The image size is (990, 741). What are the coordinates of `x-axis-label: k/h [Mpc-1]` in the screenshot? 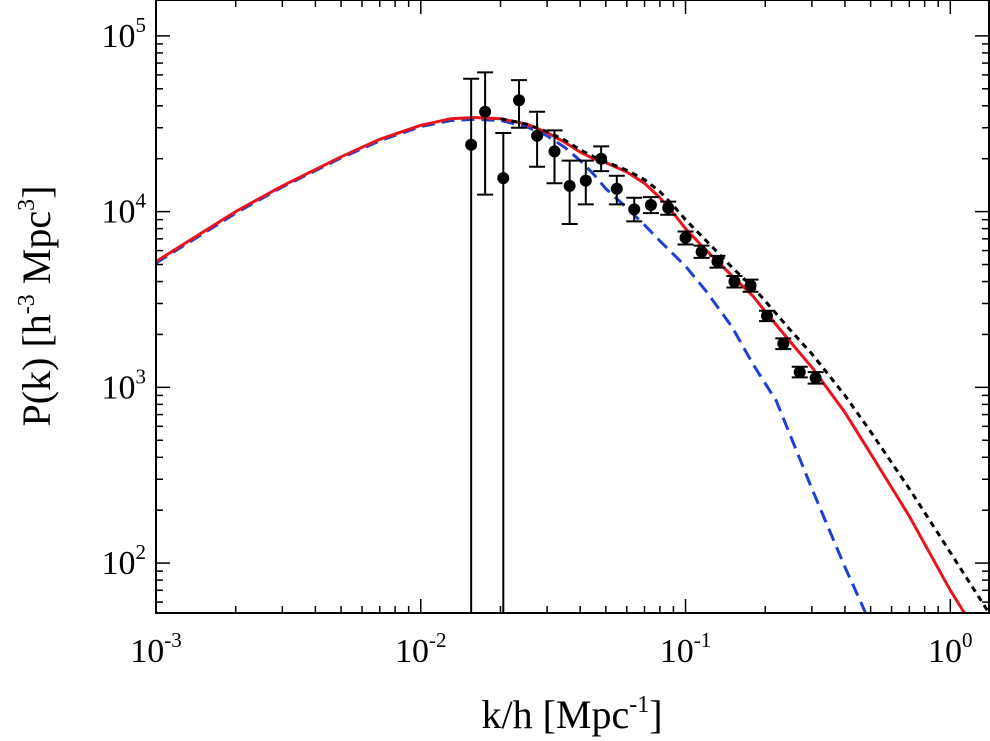 It's located at (571, 714).